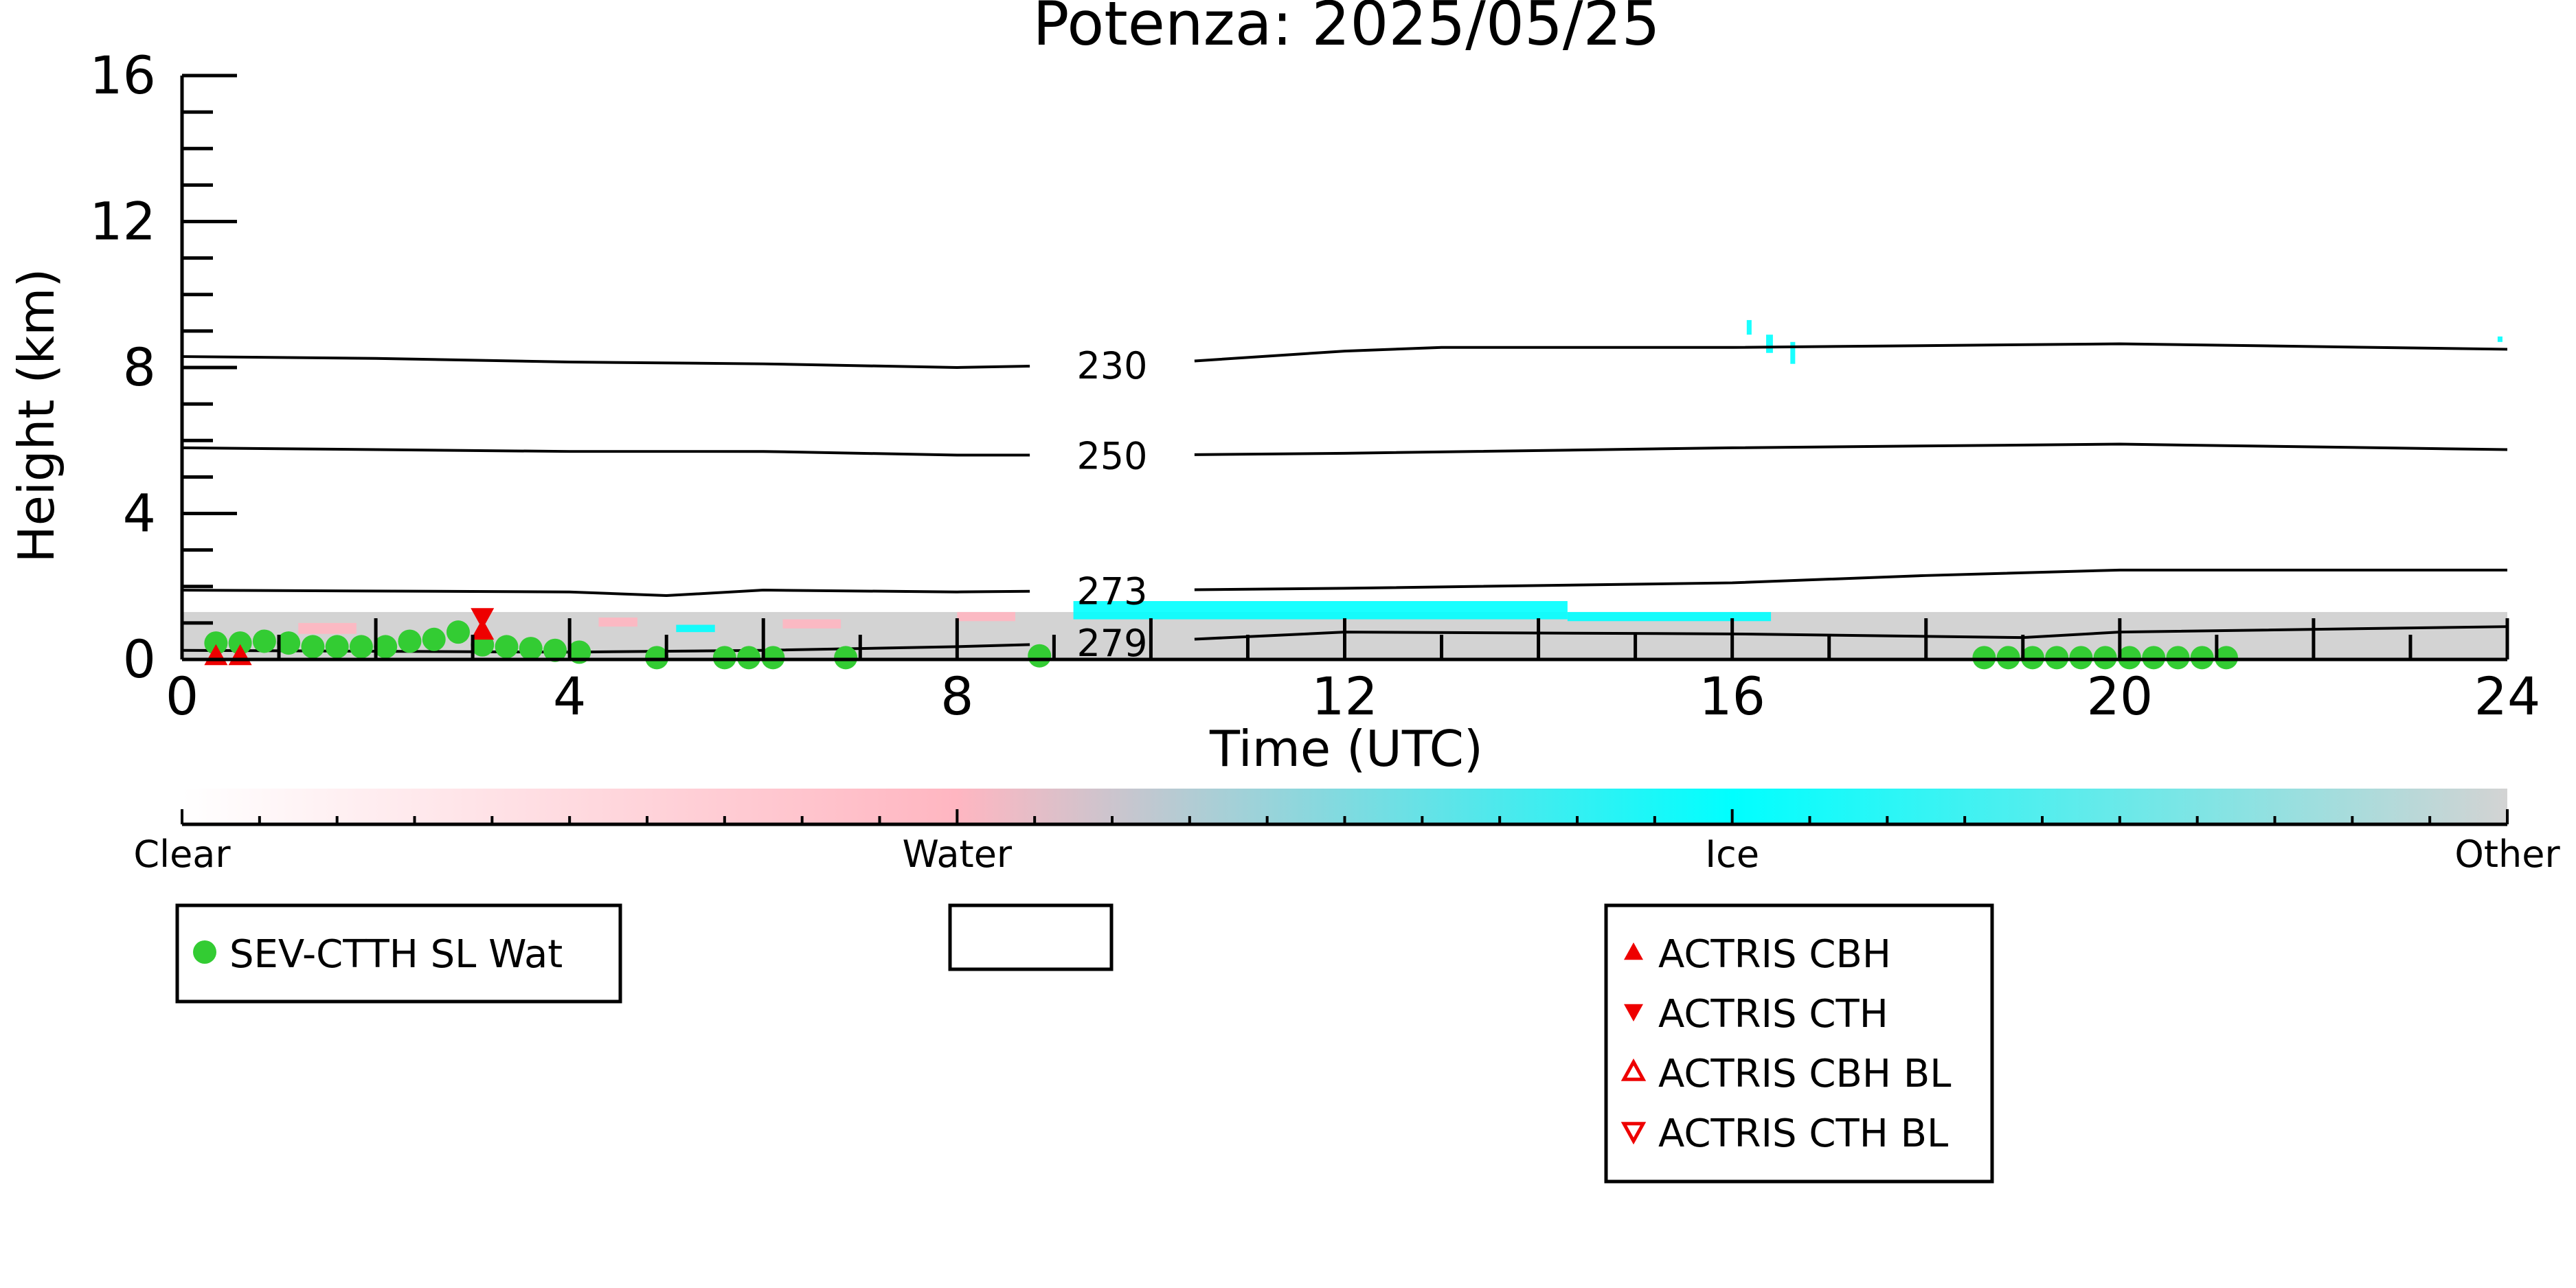 The image size is (2576, 1288). Describe the element at coordinates (1346, 29) in the screenshot. I see `chart-title: Potenza: 2025/05/25` at that location.